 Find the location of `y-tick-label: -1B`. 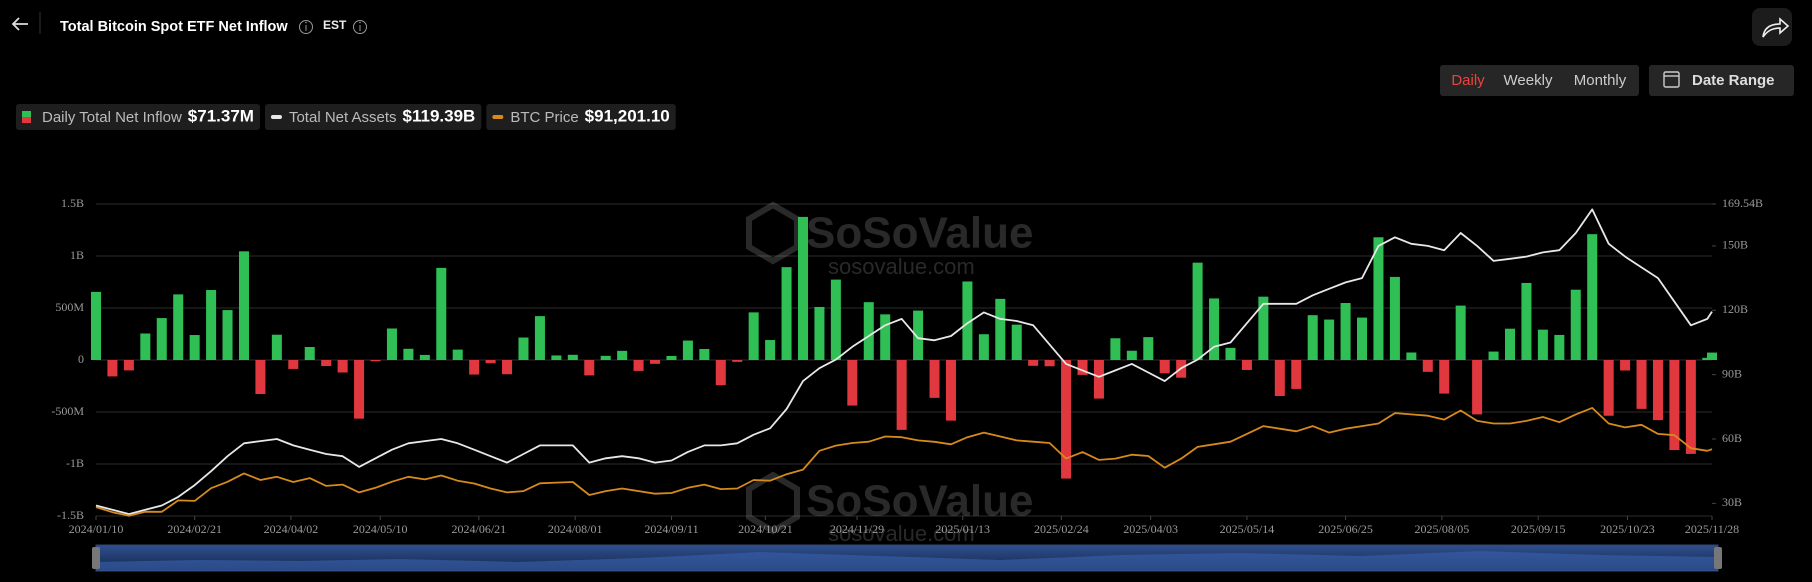

y-tick-label: -1B is located at coordinates (75, 463).